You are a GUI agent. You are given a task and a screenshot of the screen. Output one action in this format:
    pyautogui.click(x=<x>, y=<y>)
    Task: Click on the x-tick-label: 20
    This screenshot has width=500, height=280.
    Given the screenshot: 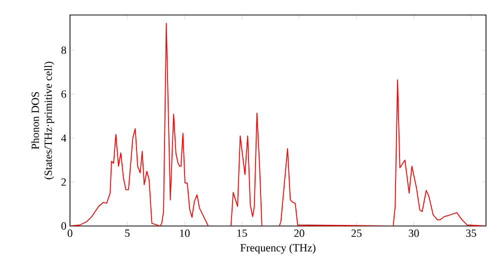 What is the action you would take?
    pyautogui.click(x=299, y=233)
    